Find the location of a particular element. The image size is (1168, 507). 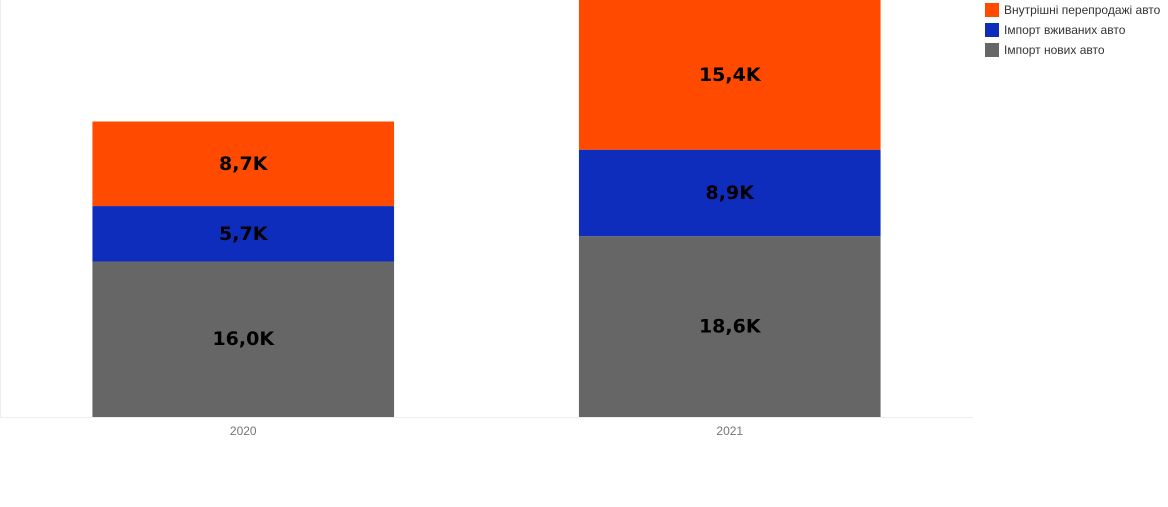

bar-label-2020-used-import: 5,7K is located at coordinates (244, 234).